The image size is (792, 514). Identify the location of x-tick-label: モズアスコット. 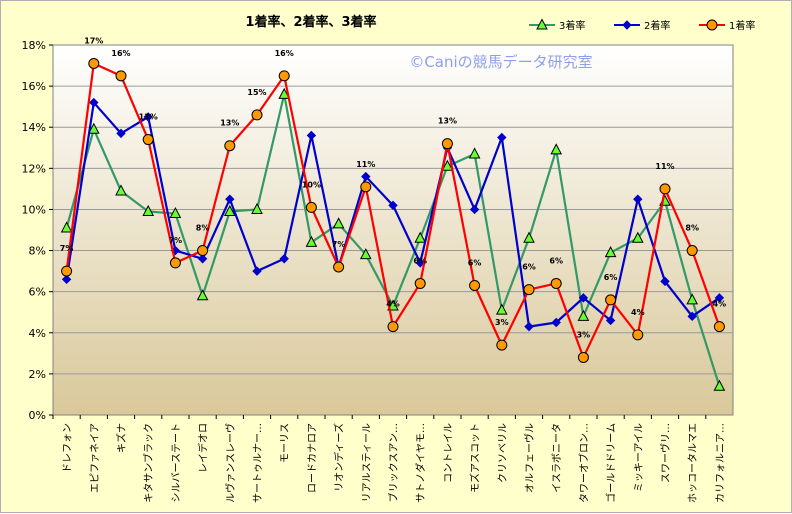
(475, 458).